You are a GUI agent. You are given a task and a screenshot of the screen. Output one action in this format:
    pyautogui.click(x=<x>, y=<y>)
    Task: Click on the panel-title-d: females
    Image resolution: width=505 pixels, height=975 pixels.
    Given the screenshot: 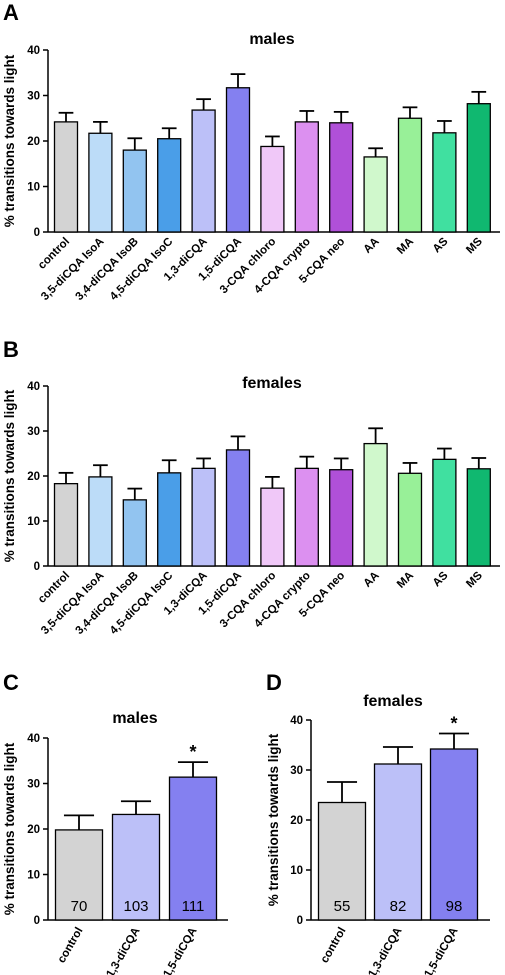 What is the action you would take?
    pyautogui.click(x=393, y=701)
    